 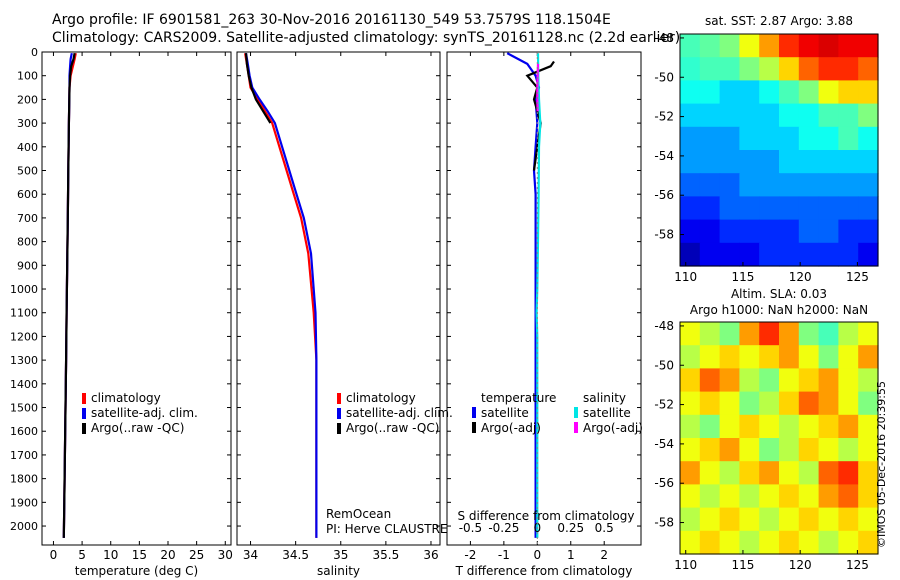 What do you see at coordinates (27, 99) in the screenshot?
I see `y-tick-label: 200` at bounding box center [27, 99].